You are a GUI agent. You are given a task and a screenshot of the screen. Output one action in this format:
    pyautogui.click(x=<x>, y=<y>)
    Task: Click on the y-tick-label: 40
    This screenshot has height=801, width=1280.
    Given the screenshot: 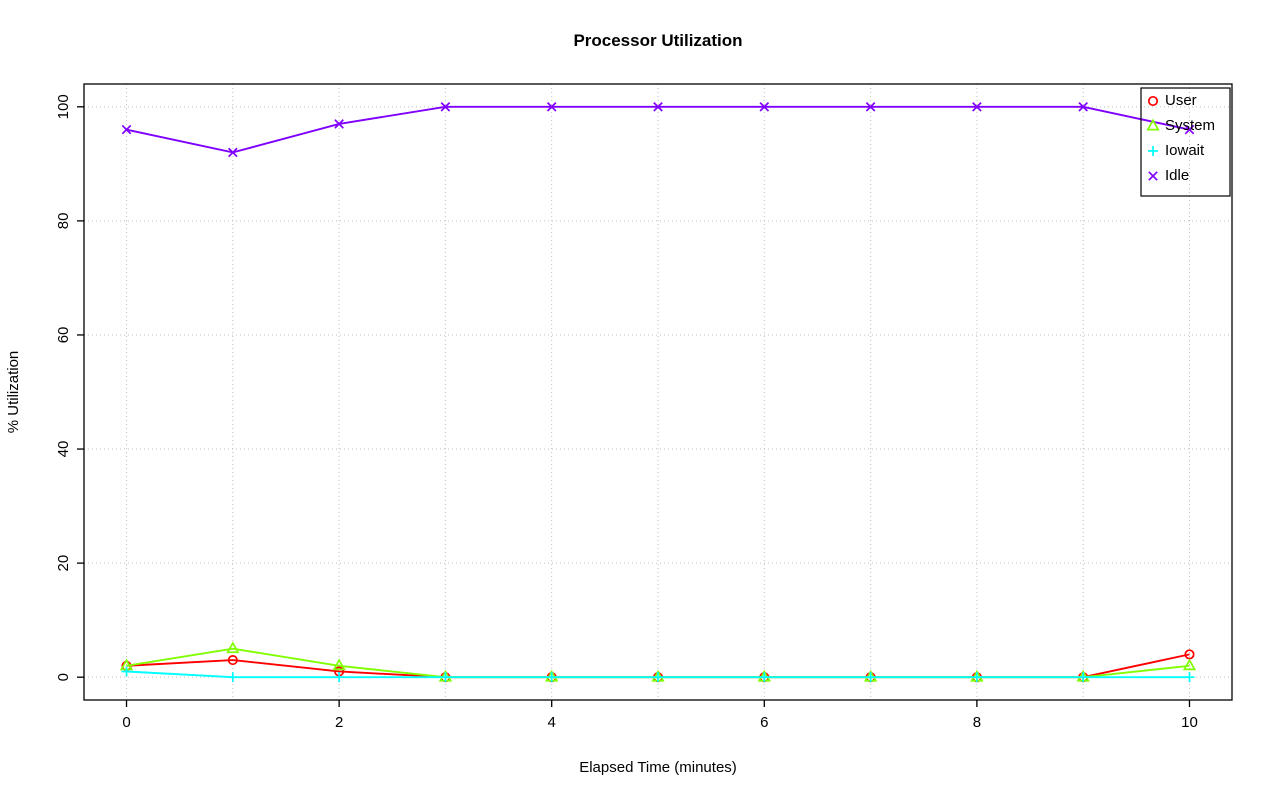 What is the action you would take?
    pyautogui.click(x=63, y=449)
    